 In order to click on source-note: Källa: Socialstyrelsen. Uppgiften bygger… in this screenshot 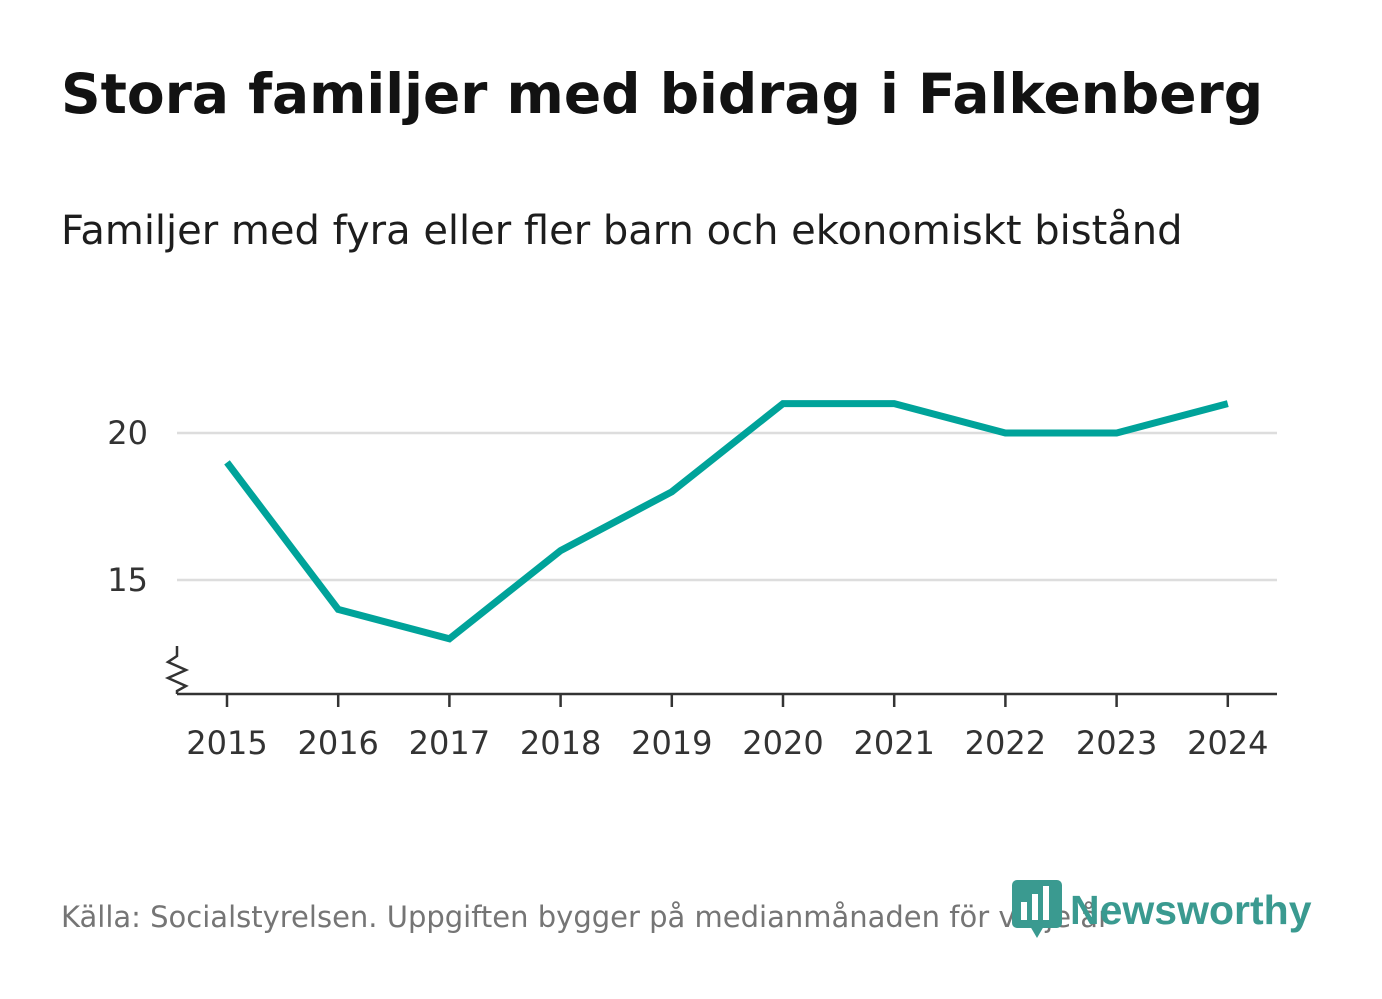, I will do `click(585, 917)`.